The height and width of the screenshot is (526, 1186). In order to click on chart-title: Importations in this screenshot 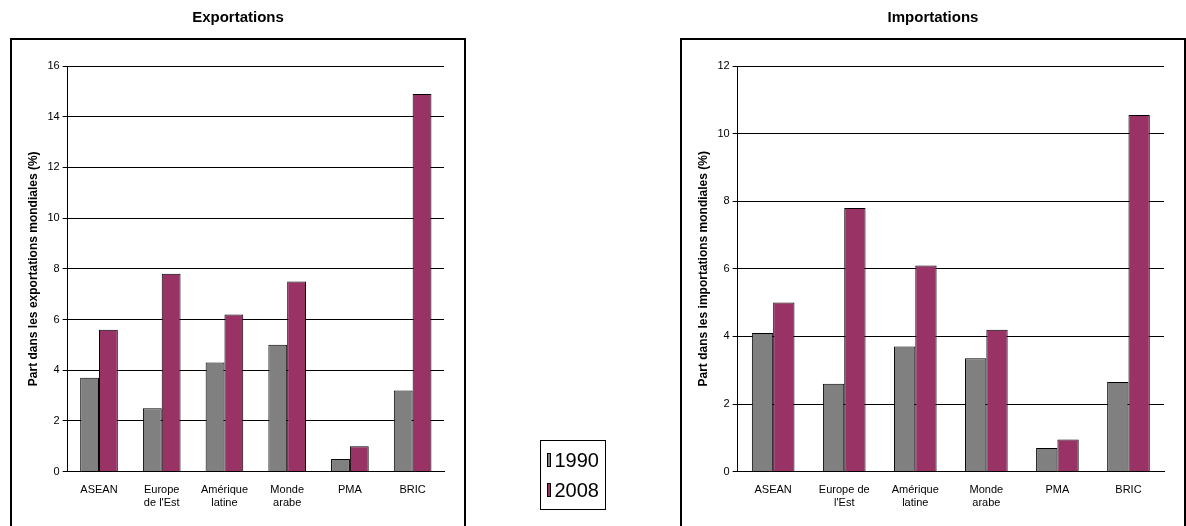, I will do `click(933, 17)`.